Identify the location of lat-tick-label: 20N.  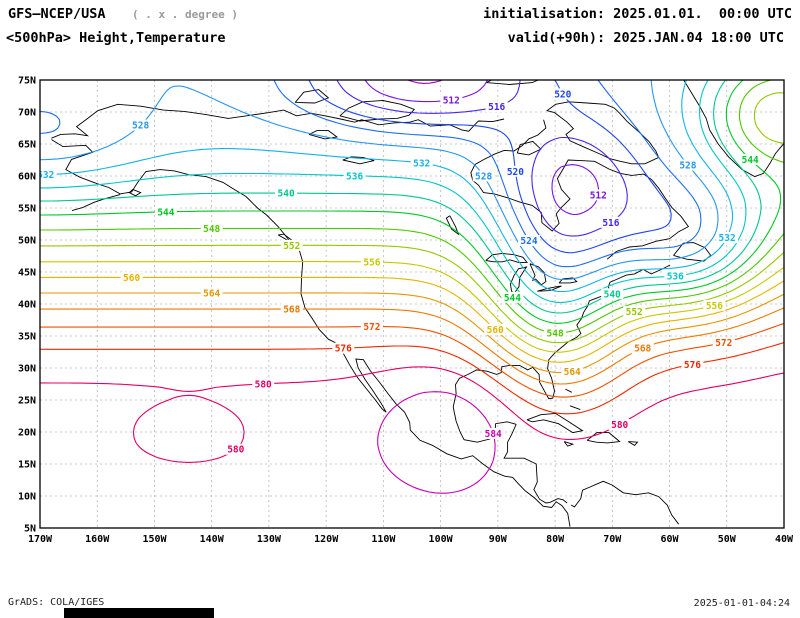
(27, 433).